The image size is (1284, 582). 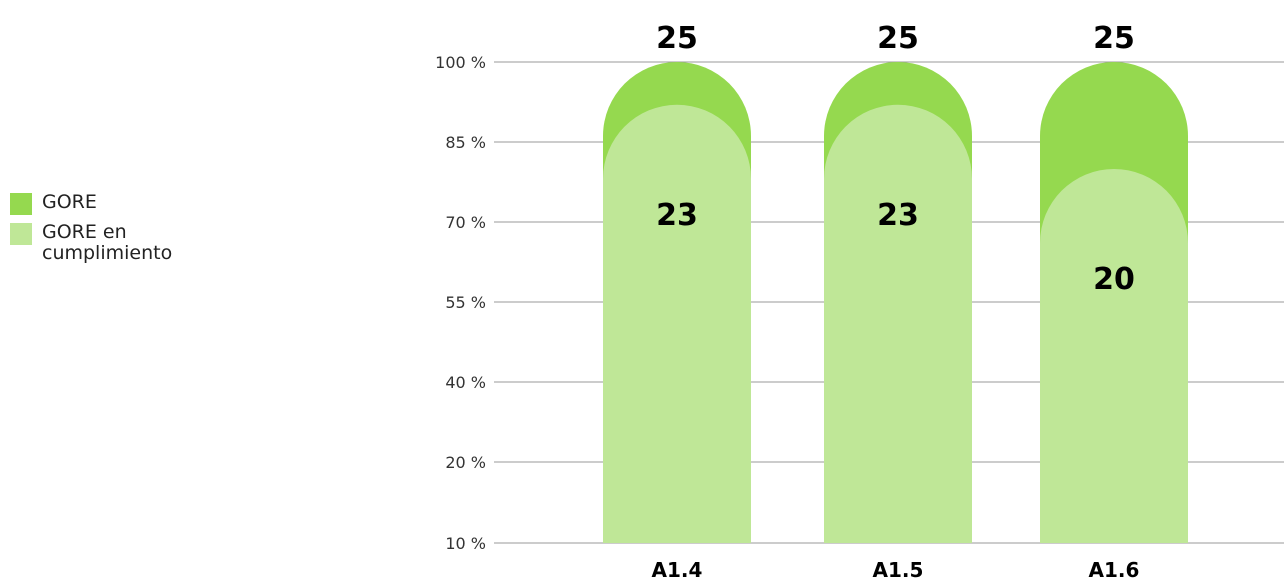 I want to click on legend-item-gore: GORE, so click(x=116, y=203).